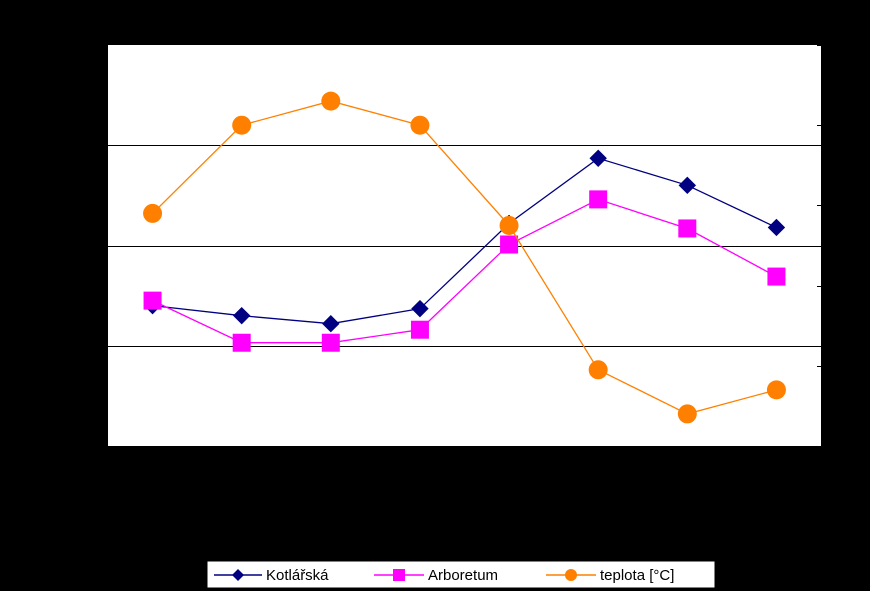 The image size is (870, 591). I want to click on legend-item-diamond: Kotlářská, so click(271, 575).